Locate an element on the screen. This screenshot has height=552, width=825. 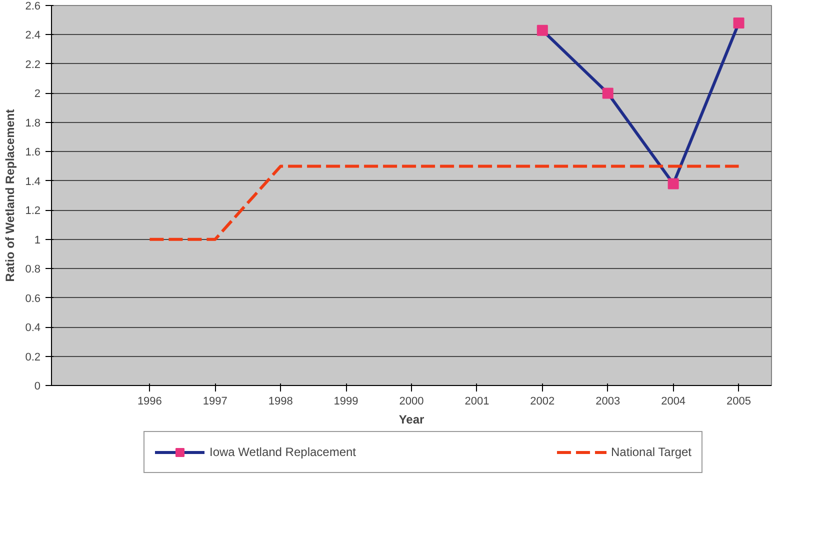
y-tick-label: 0.4 is located at coordinates (33, 328).